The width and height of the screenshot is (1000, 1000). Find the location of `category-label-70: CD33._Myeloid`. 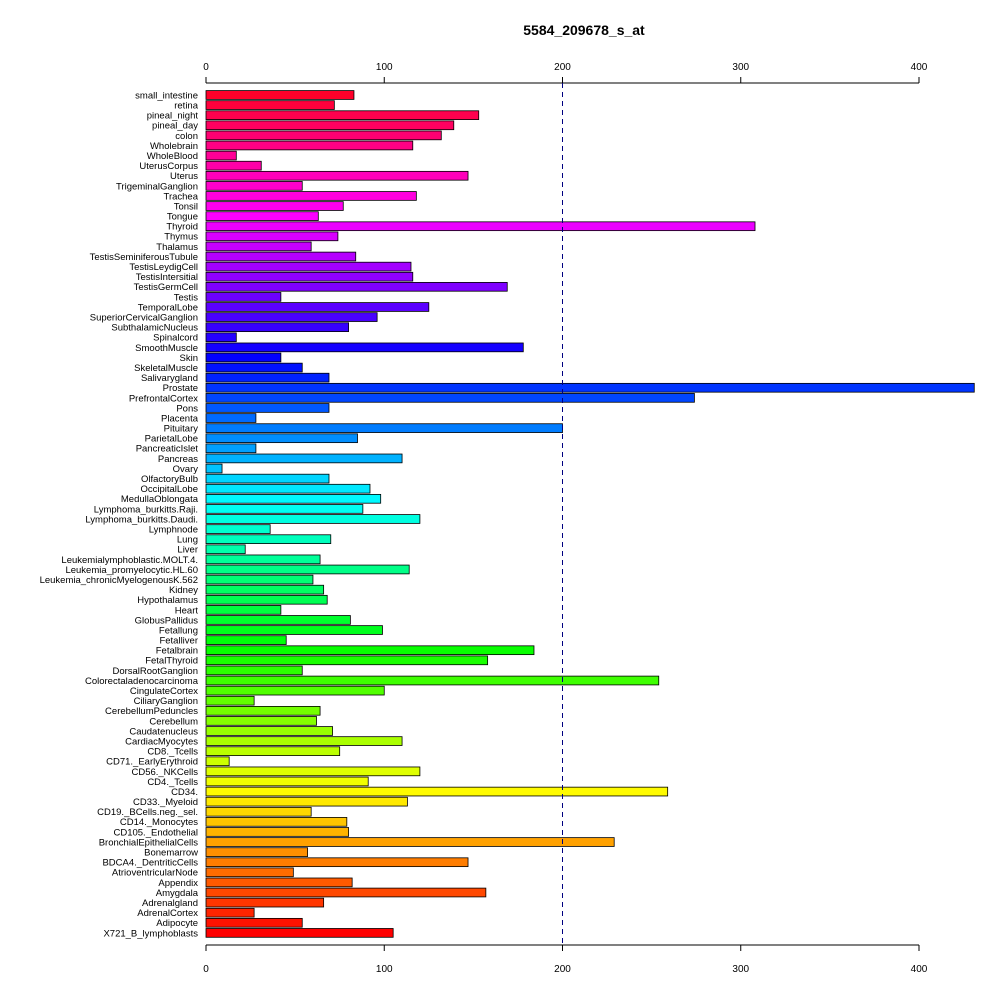

category-label-70: CD33._Myeloid is located at coordinates (165, 802).